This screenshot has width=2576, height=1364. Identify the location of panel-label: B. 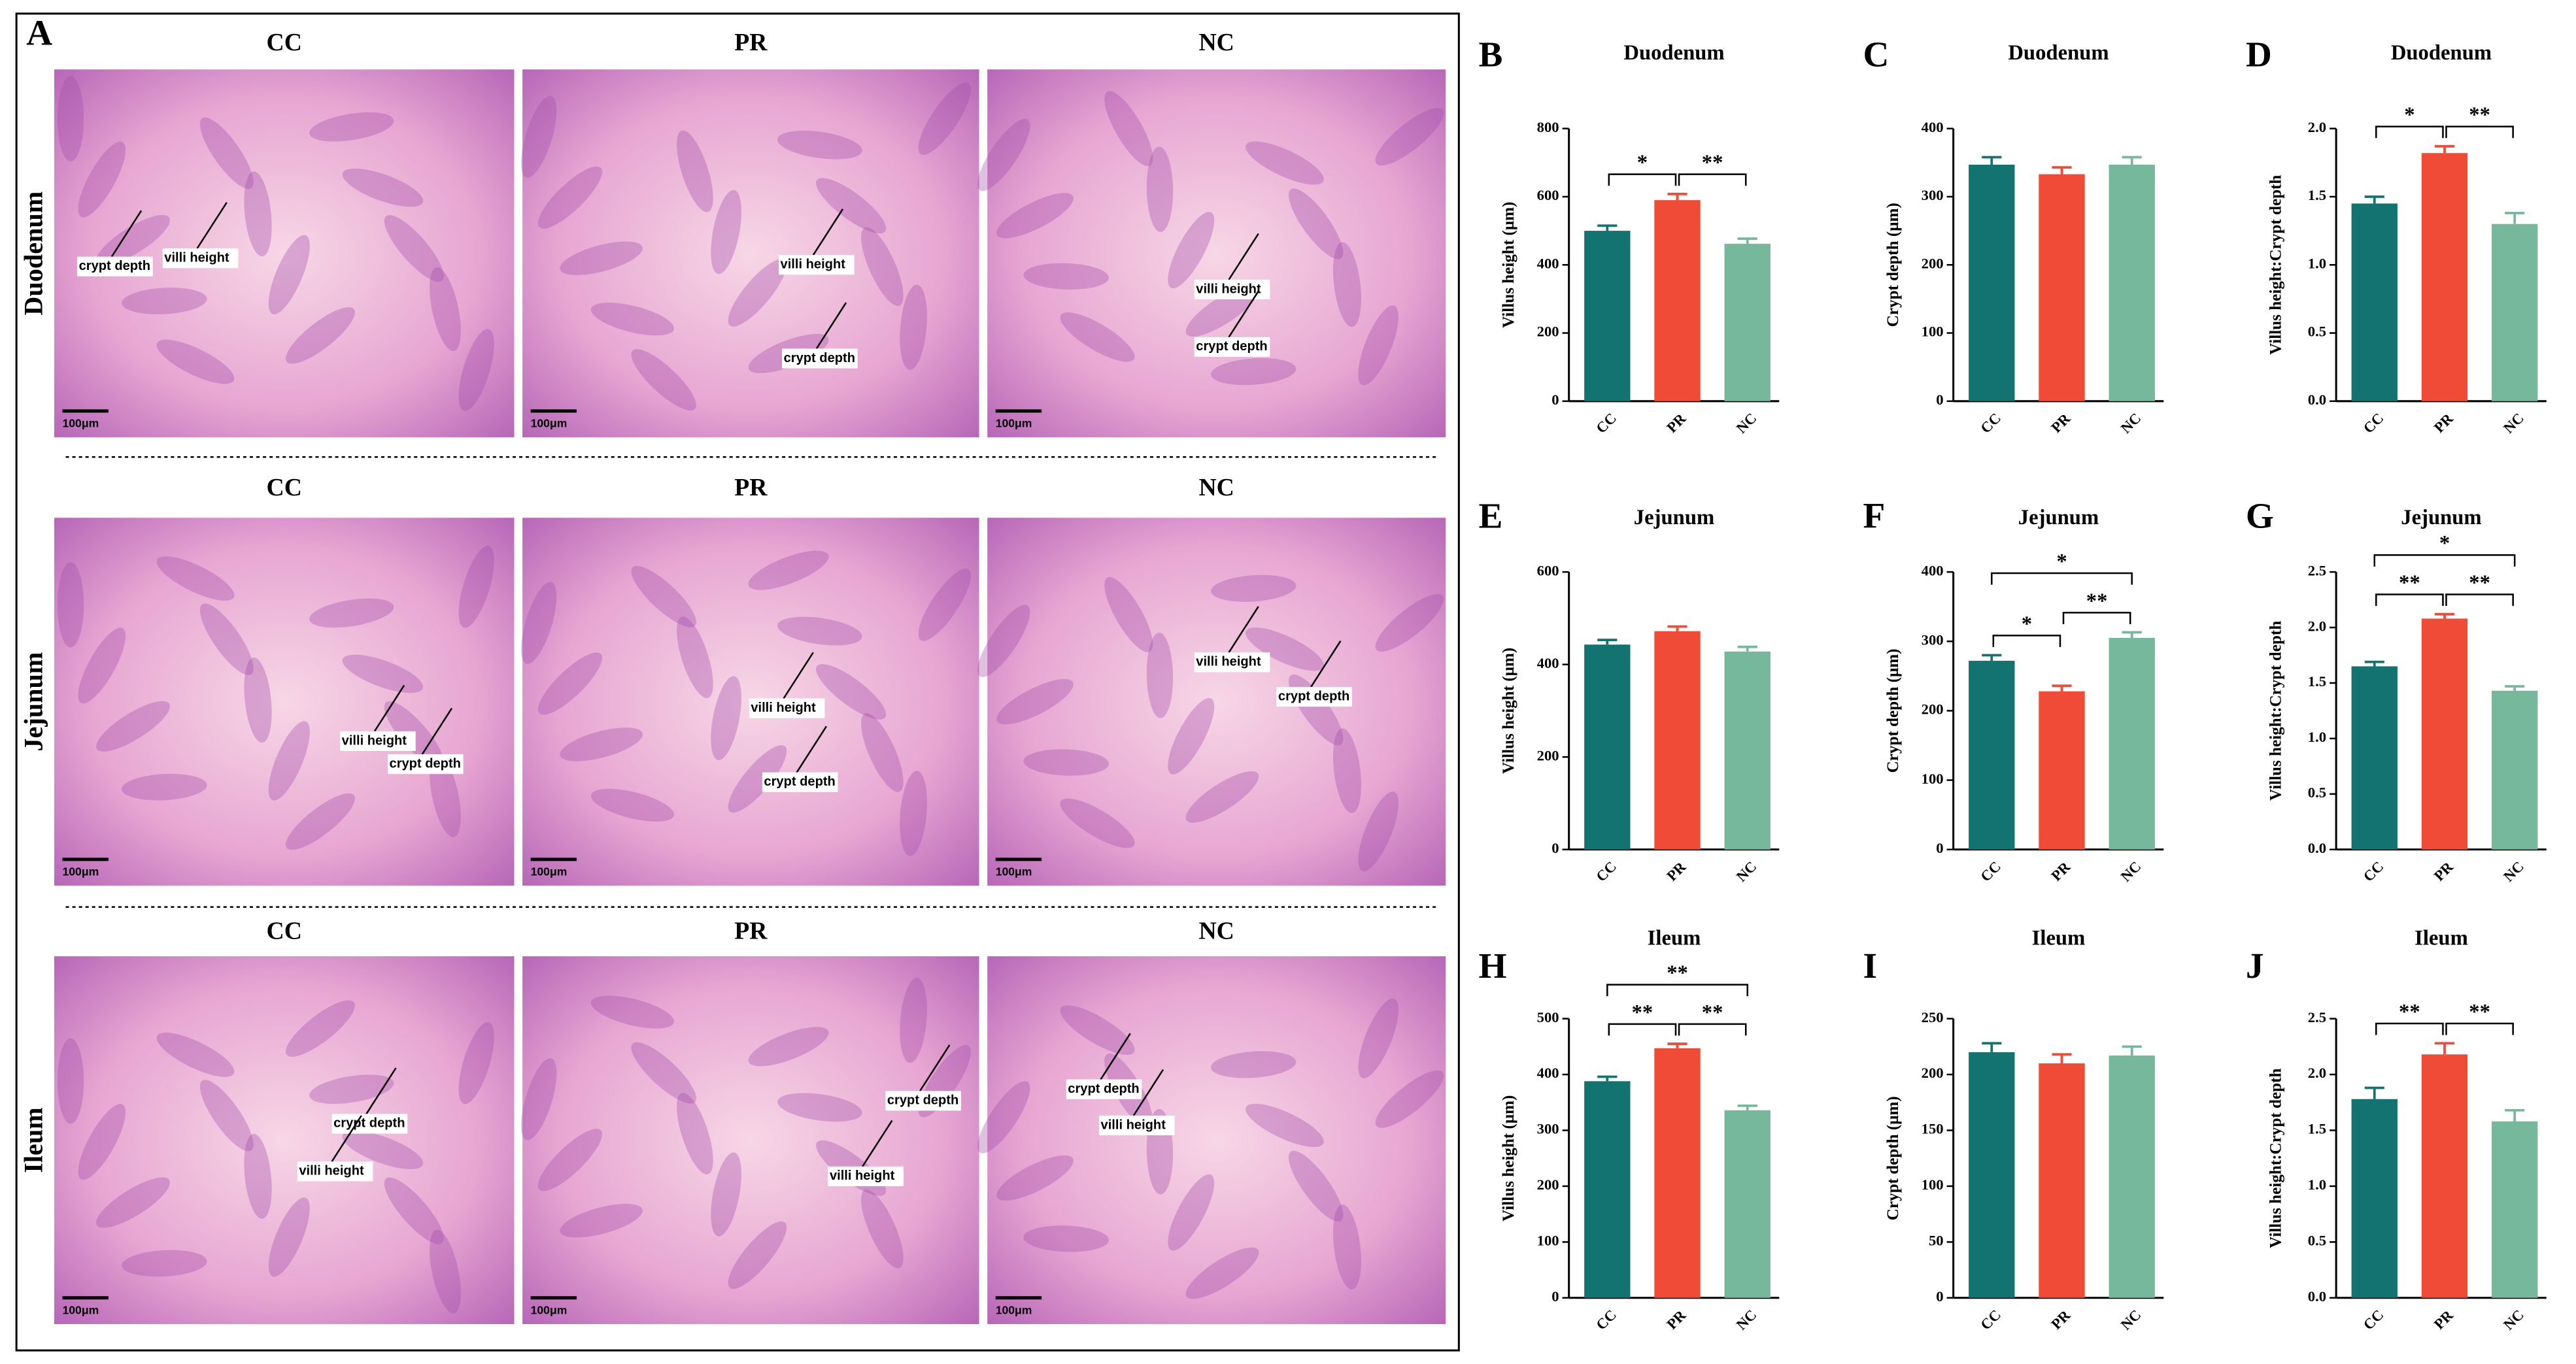
(1490, 54).